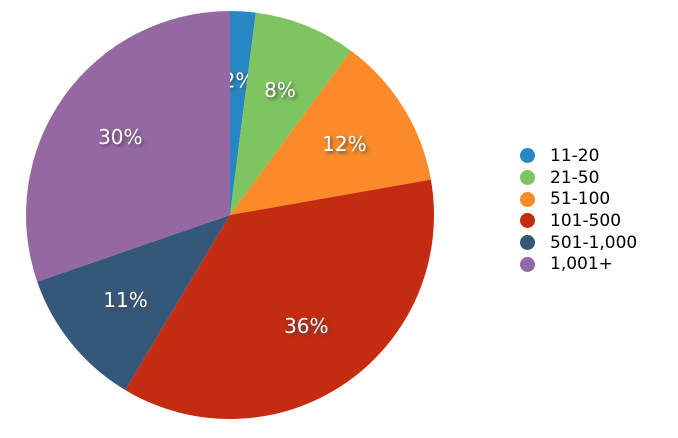 Image resolution: width=678 pixels, height=438 pixels. What do you see at coordinates (280, 90) in the screenshot?
I see `slice-percentage-label: 8%` at bounding box center [280, 90].